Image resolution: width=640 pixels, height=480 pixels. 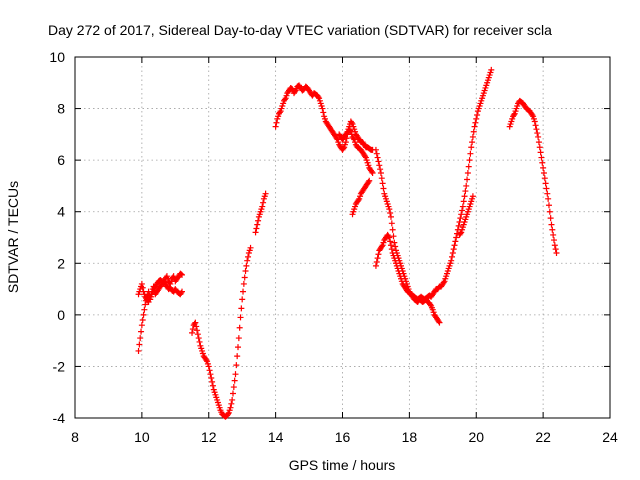 I want to click on y-tick-label: -2, so click(x=59, y=366).